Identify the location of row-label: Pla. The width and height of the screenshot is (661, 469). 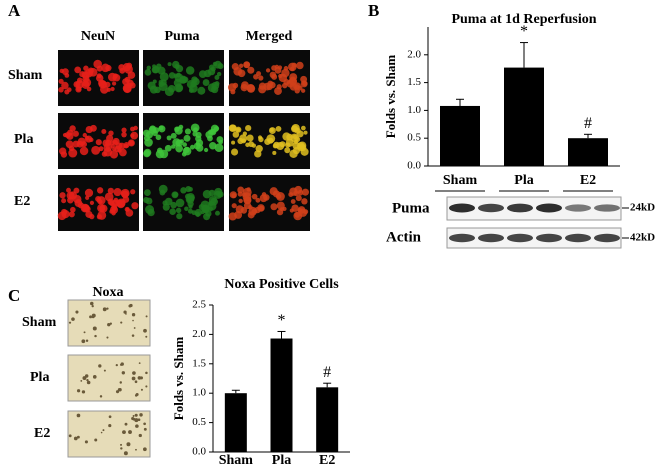
(23, 139).